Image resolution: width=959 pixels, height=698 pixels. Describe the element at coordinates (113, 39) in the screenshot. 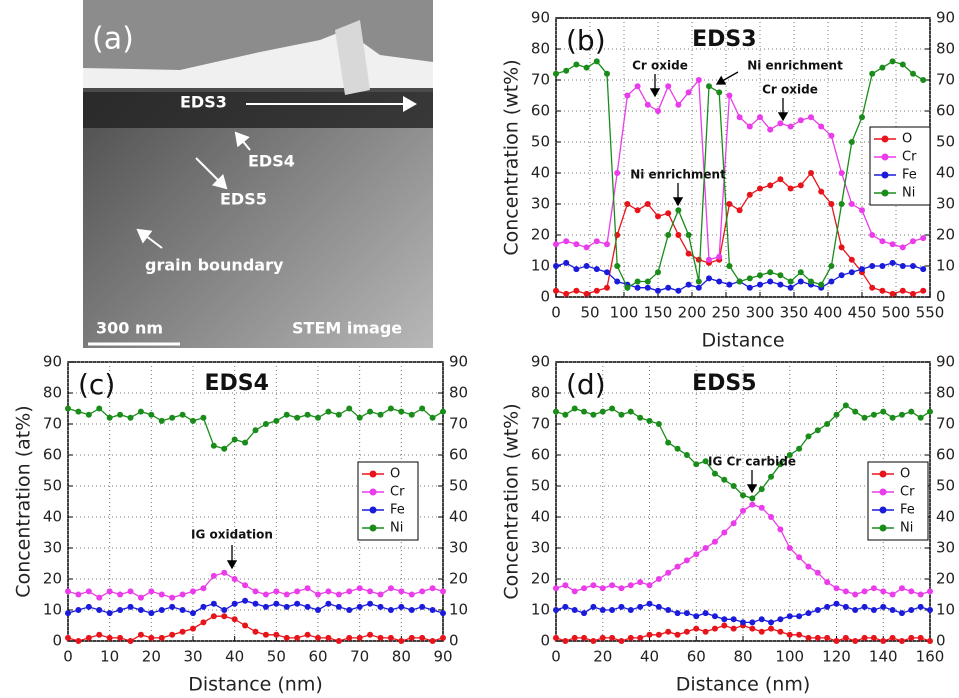

I see `panel-label: (a)` at that location.